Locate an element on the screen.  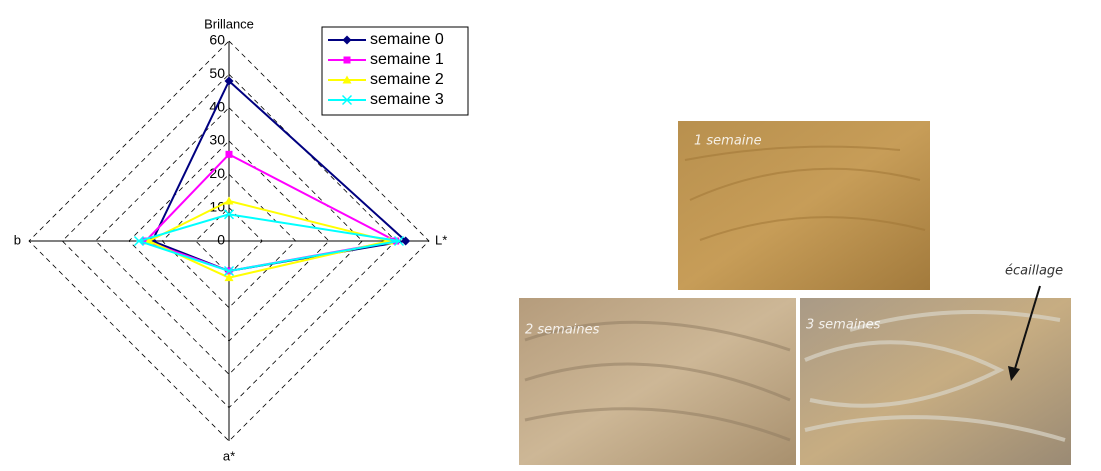
r-tick-label: 0 is located at coordinates (221, 240).